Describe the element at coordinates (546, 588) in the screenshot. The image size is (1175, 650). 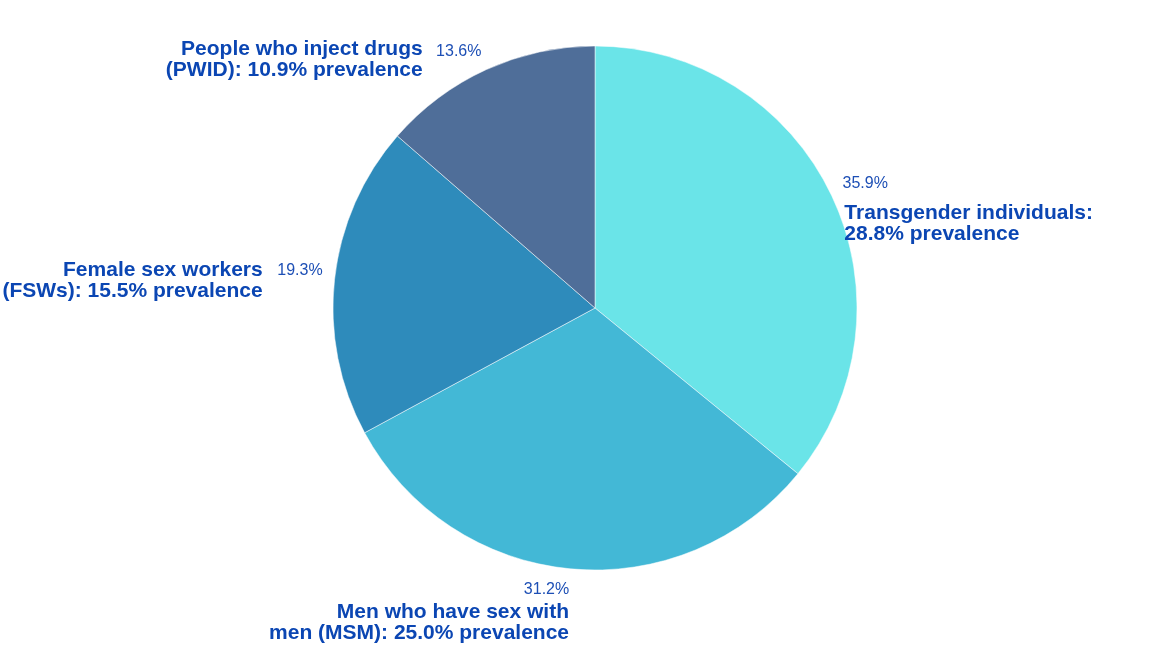
I see `data-label: 31.2%` at that location.